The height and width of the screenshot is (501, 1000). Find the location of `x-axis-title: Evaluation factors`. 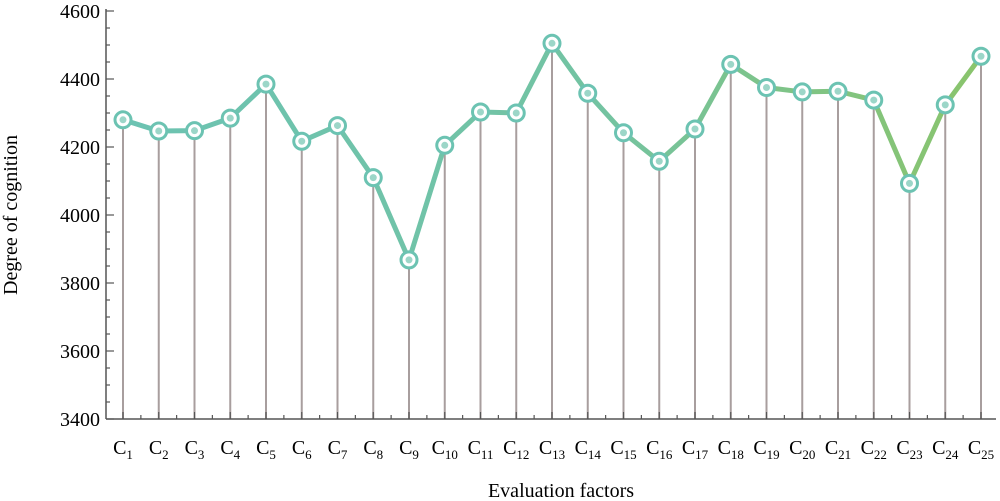

x-axis-title: Evaluation factors is located at coordinates (561, 490).